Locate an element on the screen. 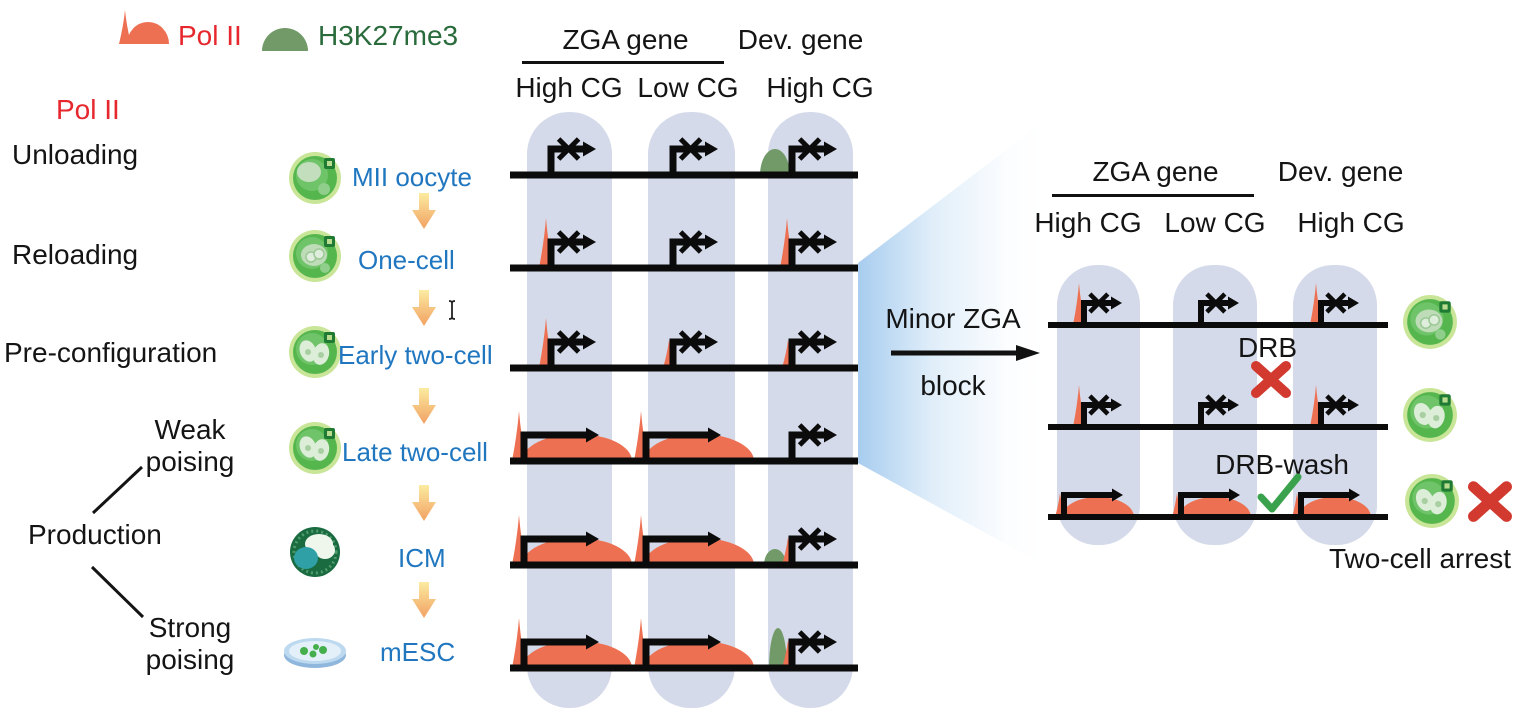 The width and height of the screenshot is (1526, 712). green-check-icon is located at coordinates (1279, 494).